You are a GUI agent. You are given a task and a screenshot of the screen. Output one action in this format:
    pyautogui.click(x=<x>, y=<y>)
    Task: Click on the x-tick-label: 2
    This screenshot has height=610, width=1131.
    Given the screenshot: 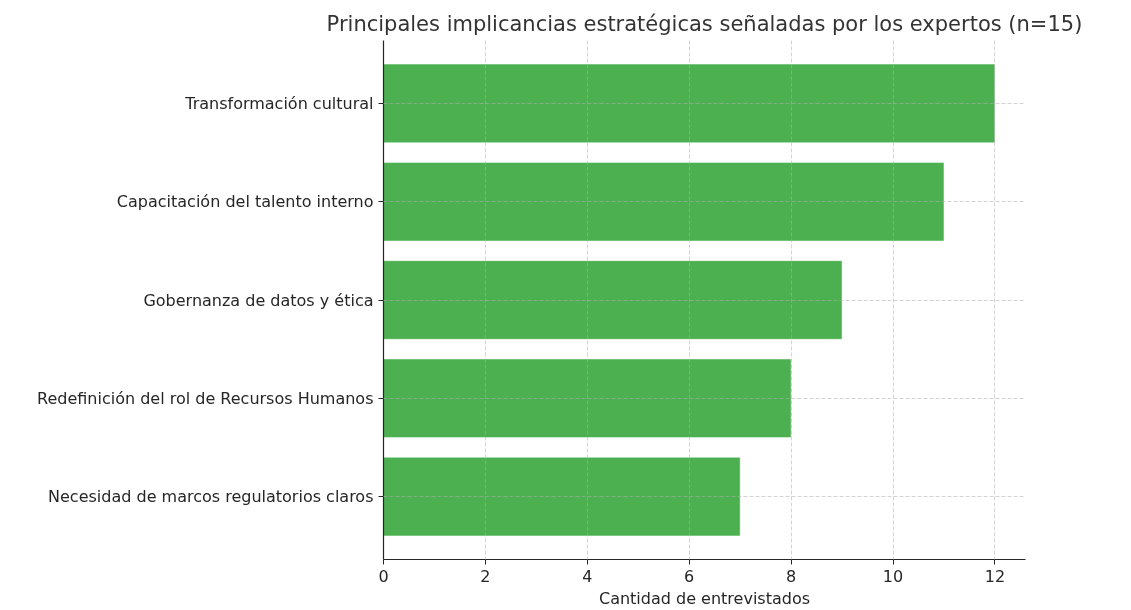 What is the action you would take?
    pyautogui.click(x=485, y=576)
    